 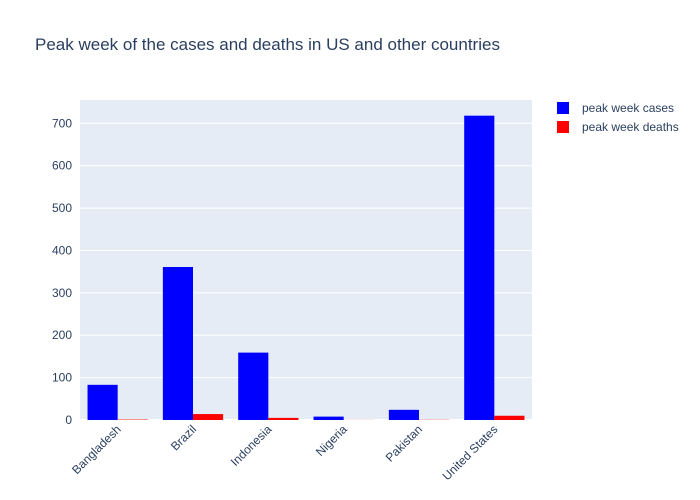 I want to click on legend-item: peak week cases, so click(x=615, y=108).